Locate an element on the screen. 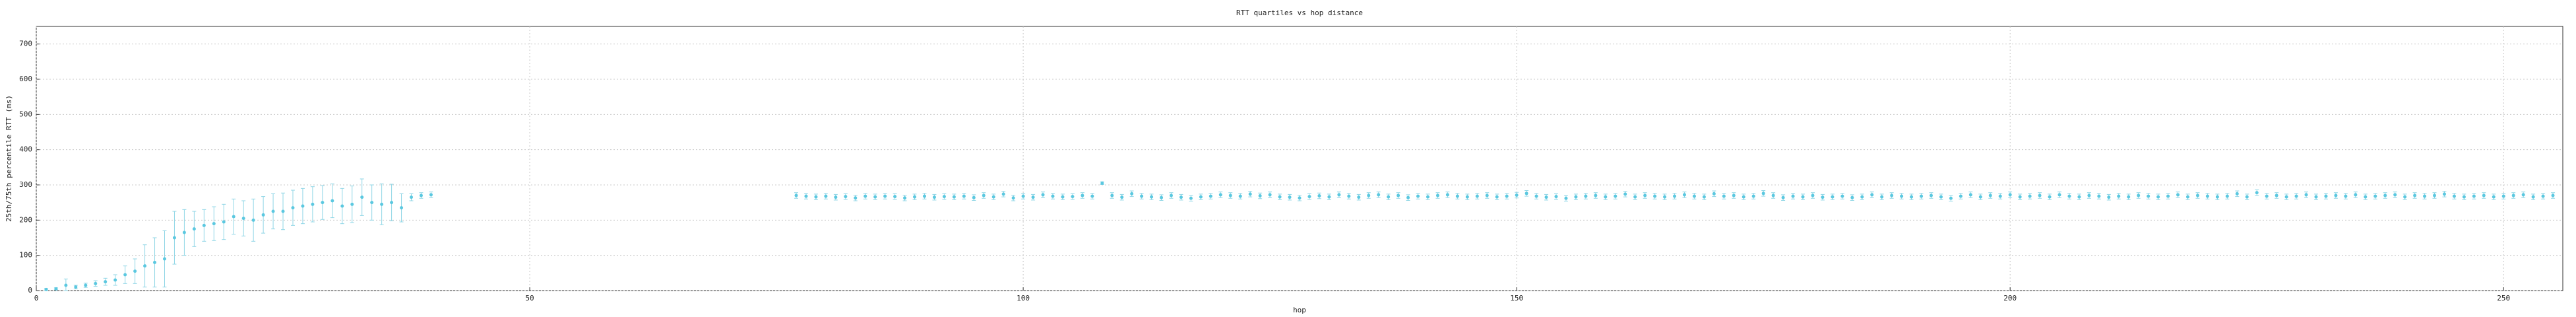  x-tick-label: 150 is located at coordinates (1516, 298).